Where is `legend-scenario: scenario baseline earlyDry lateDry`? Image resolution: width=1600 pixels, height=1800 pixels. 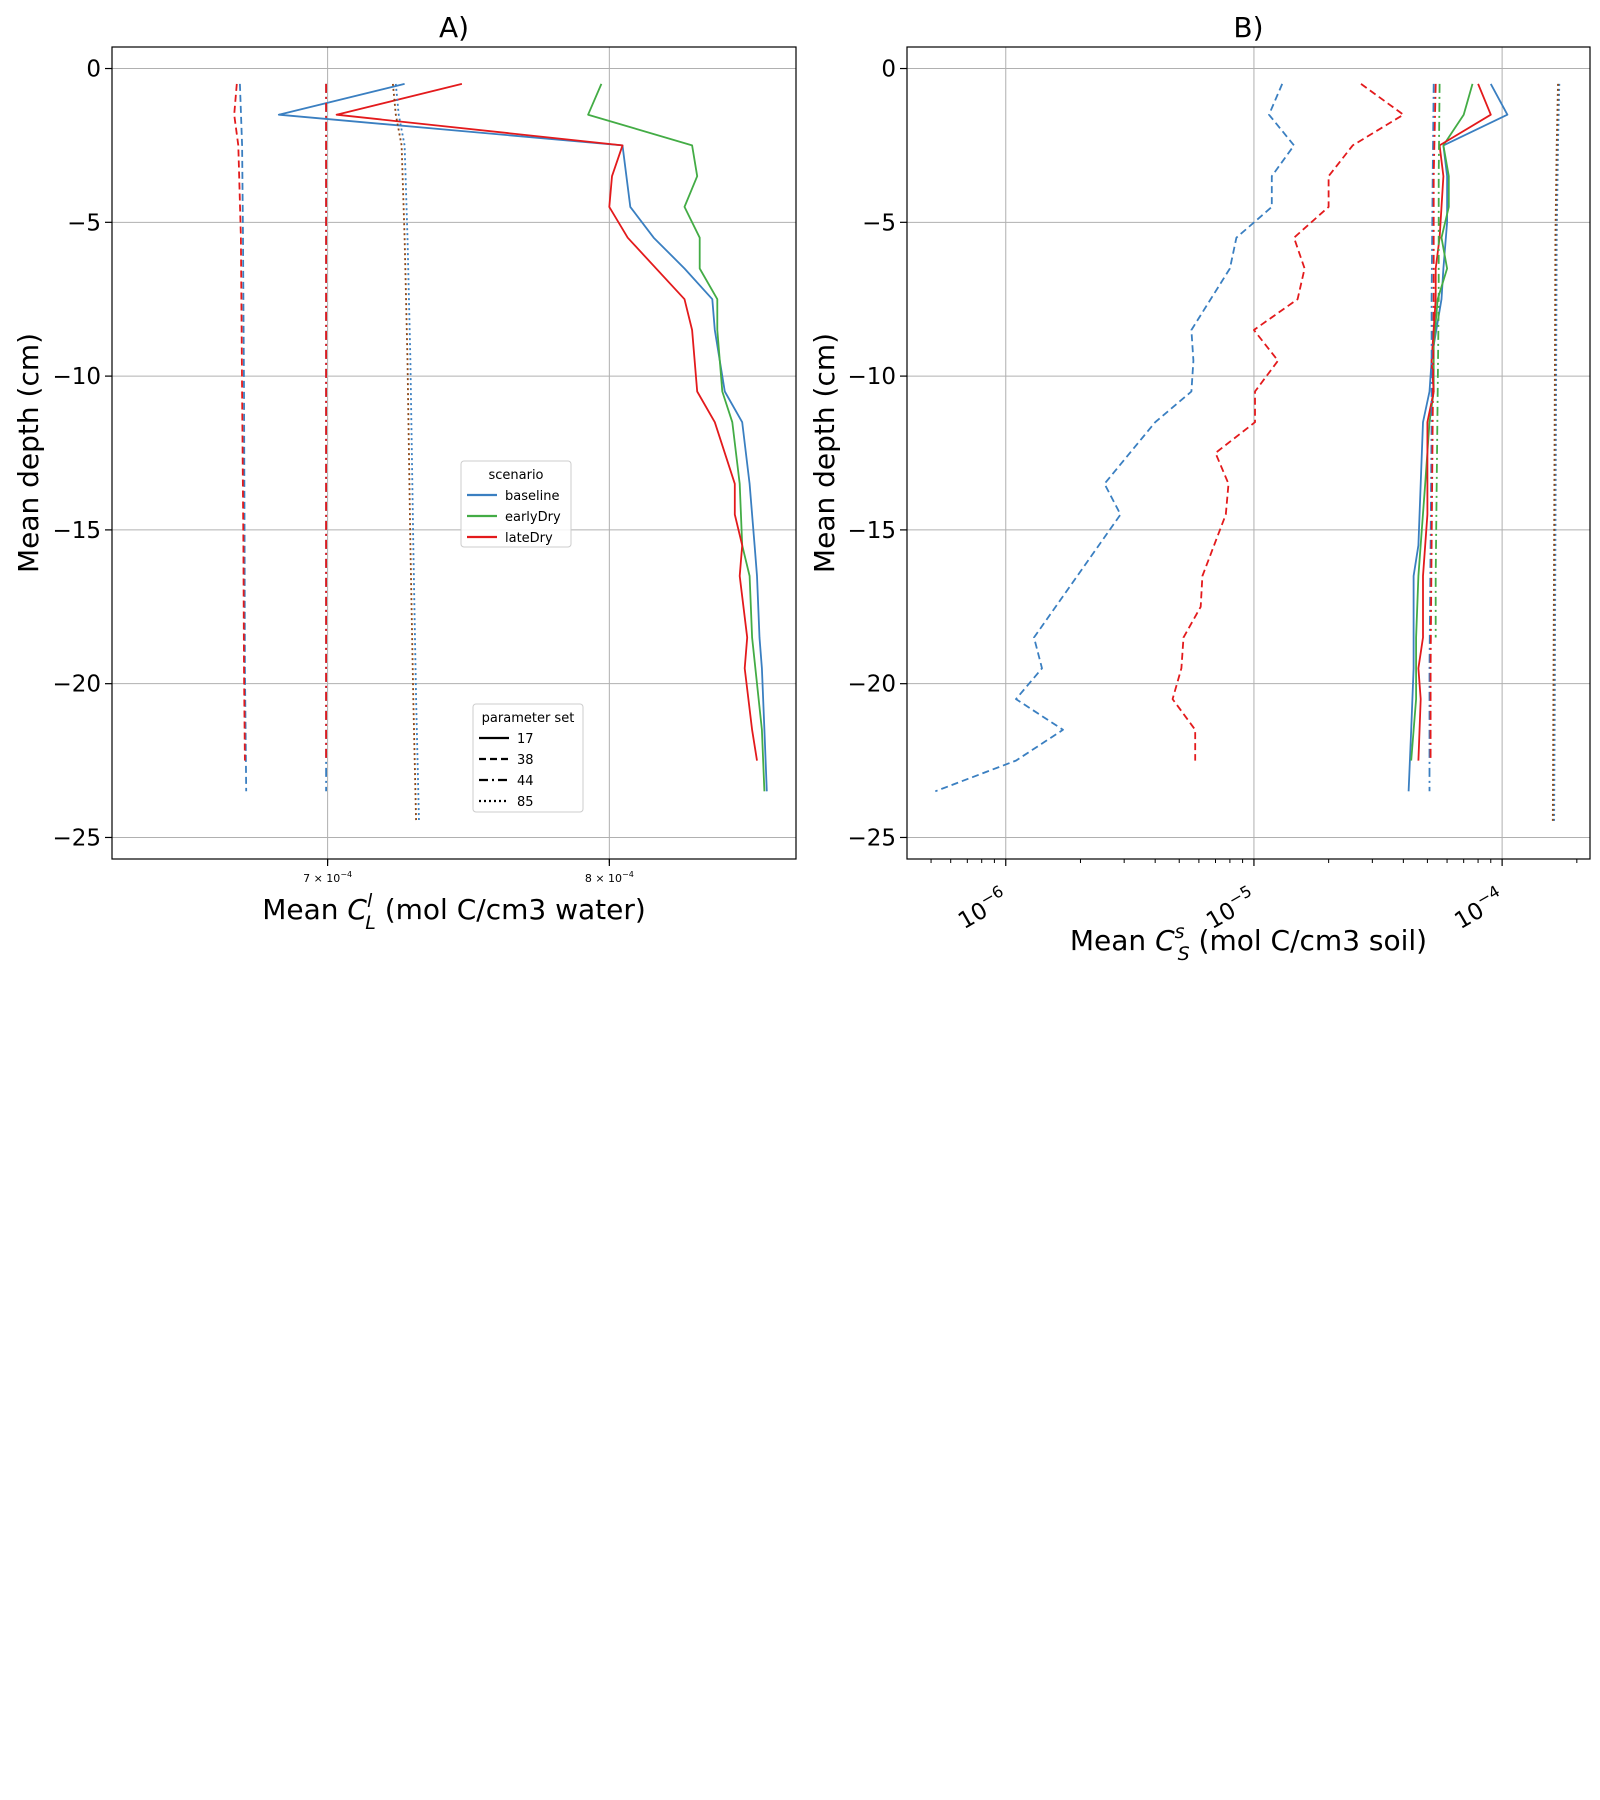
legend-scenario: scenario baseline earlyDry lateDry is located at coordinates (516, 504).